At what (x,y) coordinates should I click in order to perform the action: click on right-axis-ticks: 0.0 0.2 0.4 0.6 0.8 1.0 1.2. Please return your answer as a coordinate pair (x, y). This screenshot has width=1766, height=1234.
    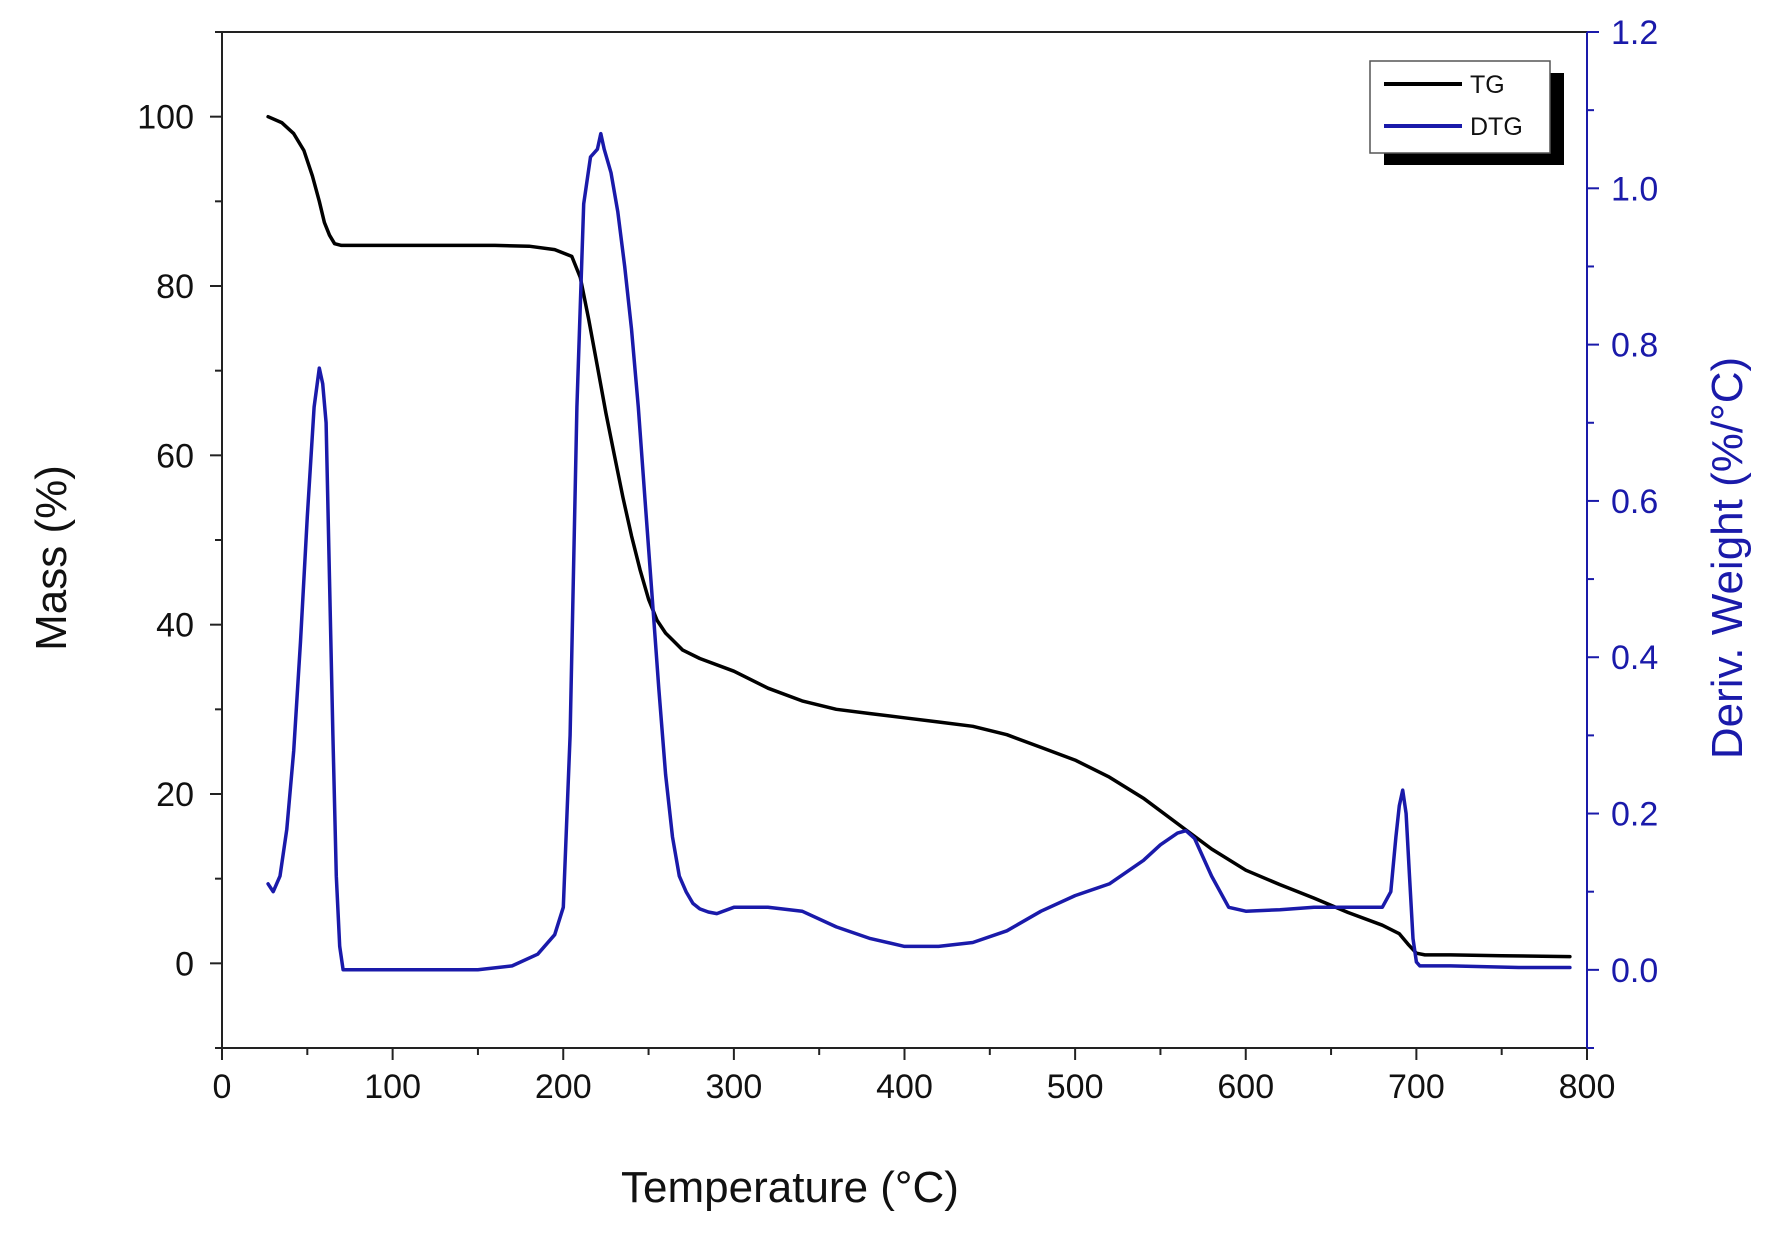
    Looking at the image, I should click on (1622, 531).